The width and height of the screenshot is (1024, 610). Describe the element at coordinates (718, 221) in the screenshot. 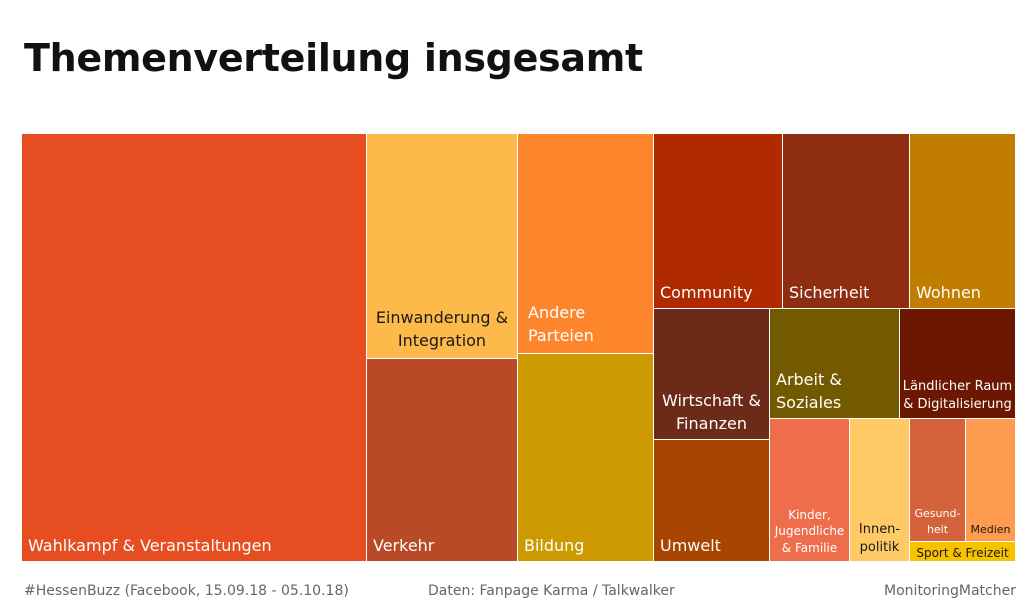

I see `tile-community: Community` at that location.